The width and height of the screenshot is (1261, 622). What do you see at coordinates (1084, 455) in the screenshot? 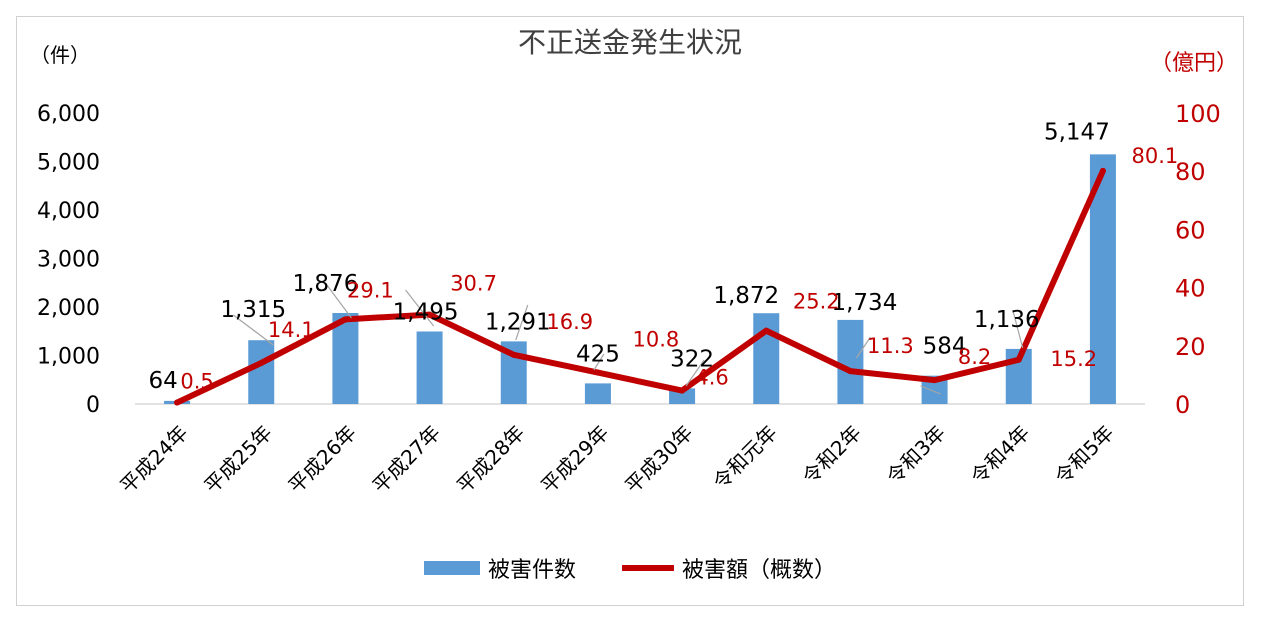
I see `x-tick-label: 令和5年` at bounding box center [1084, 455].